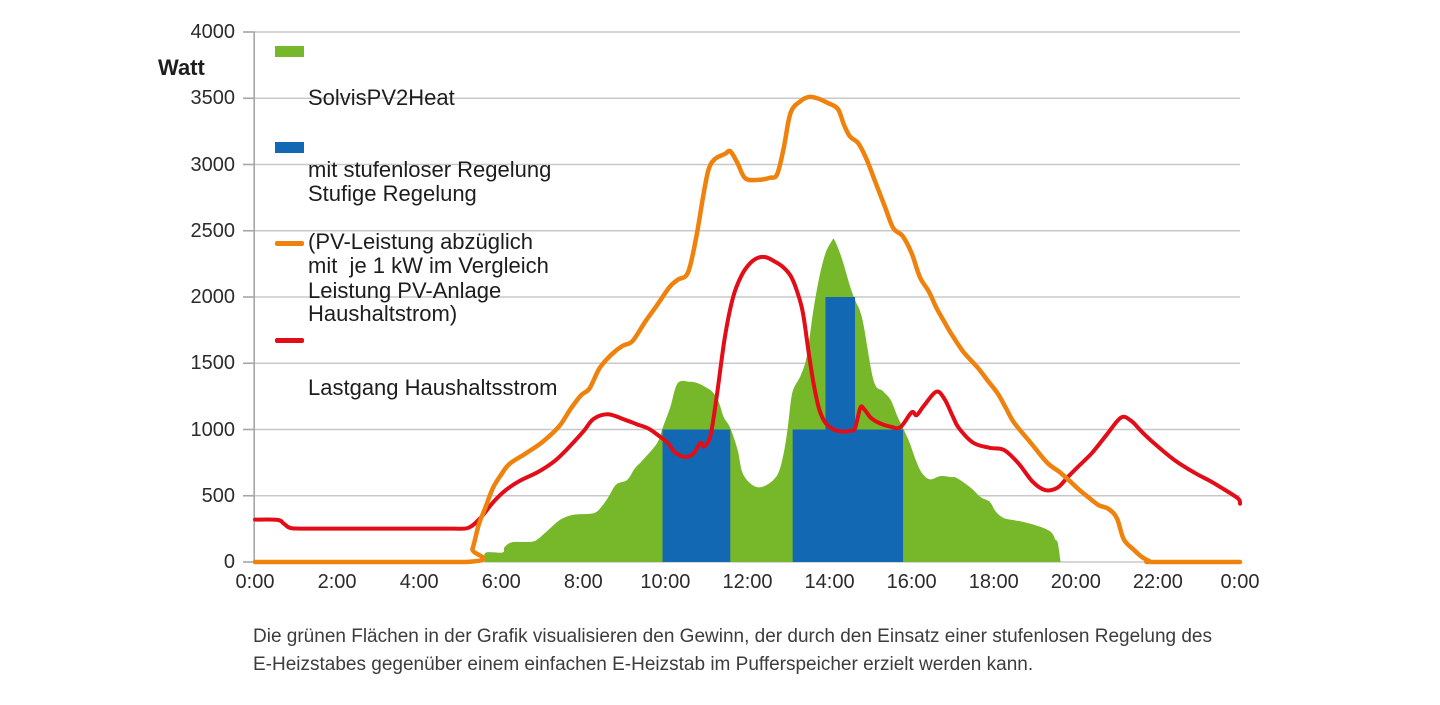 This screenshot has height=705, width=1440. I want to click on legend-line: Leistung PV-Anlage, so click(405, 290).